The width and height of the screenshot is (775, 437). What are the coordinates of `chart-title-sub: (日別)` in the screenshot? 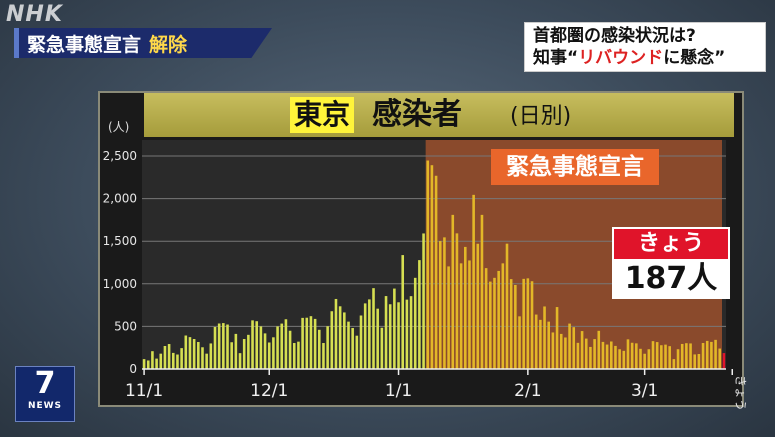 It's located at (541, 116).